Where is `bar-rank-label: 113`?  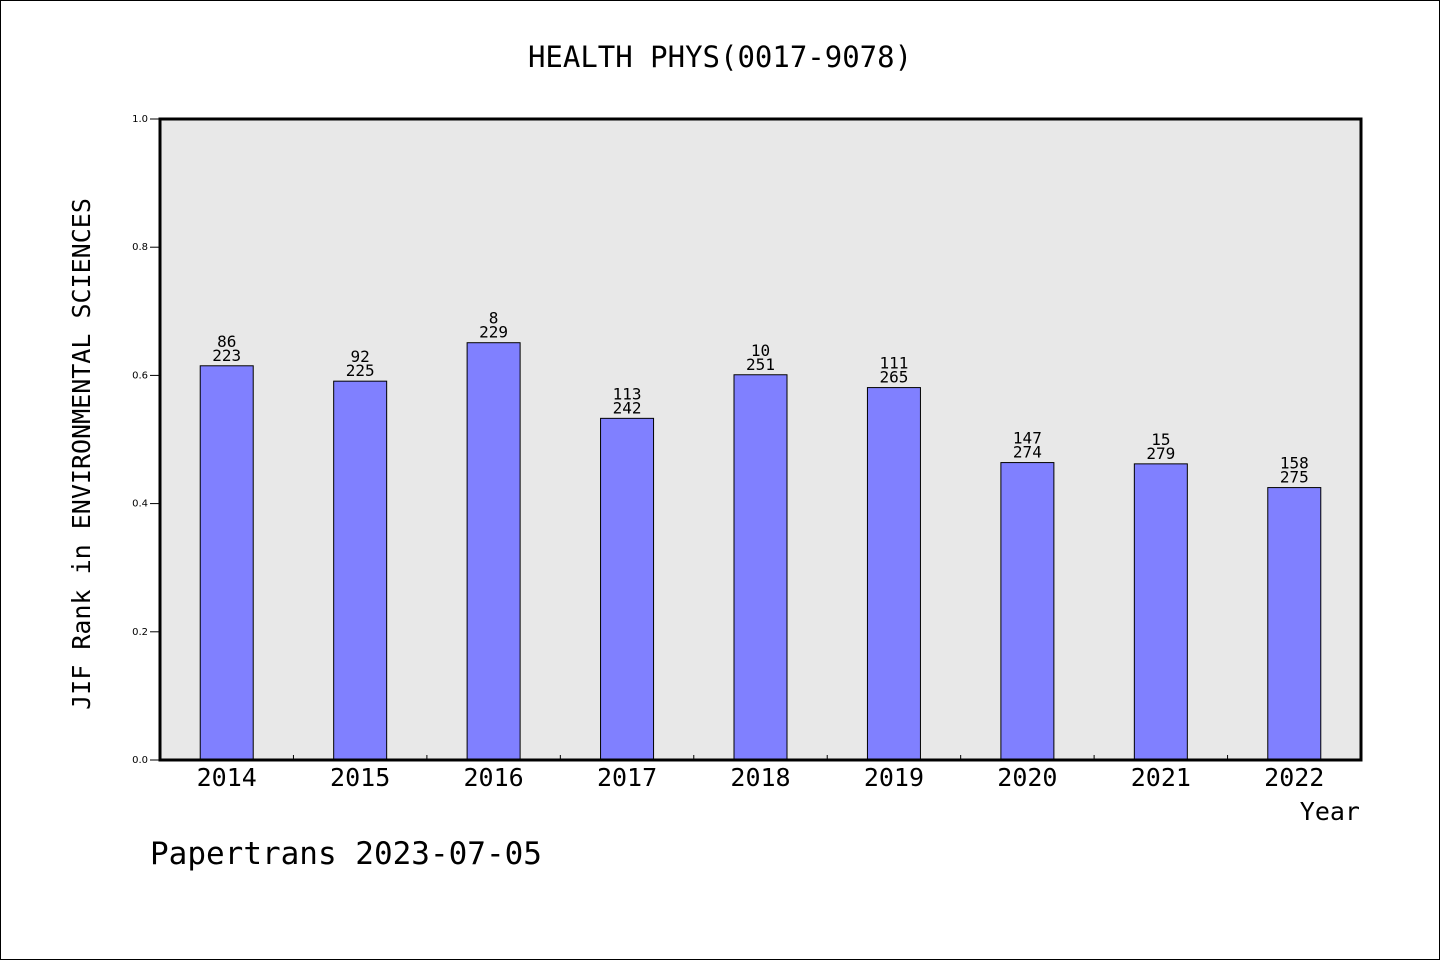
bar-rank-label: 113 is located at coordinates (627, 393).